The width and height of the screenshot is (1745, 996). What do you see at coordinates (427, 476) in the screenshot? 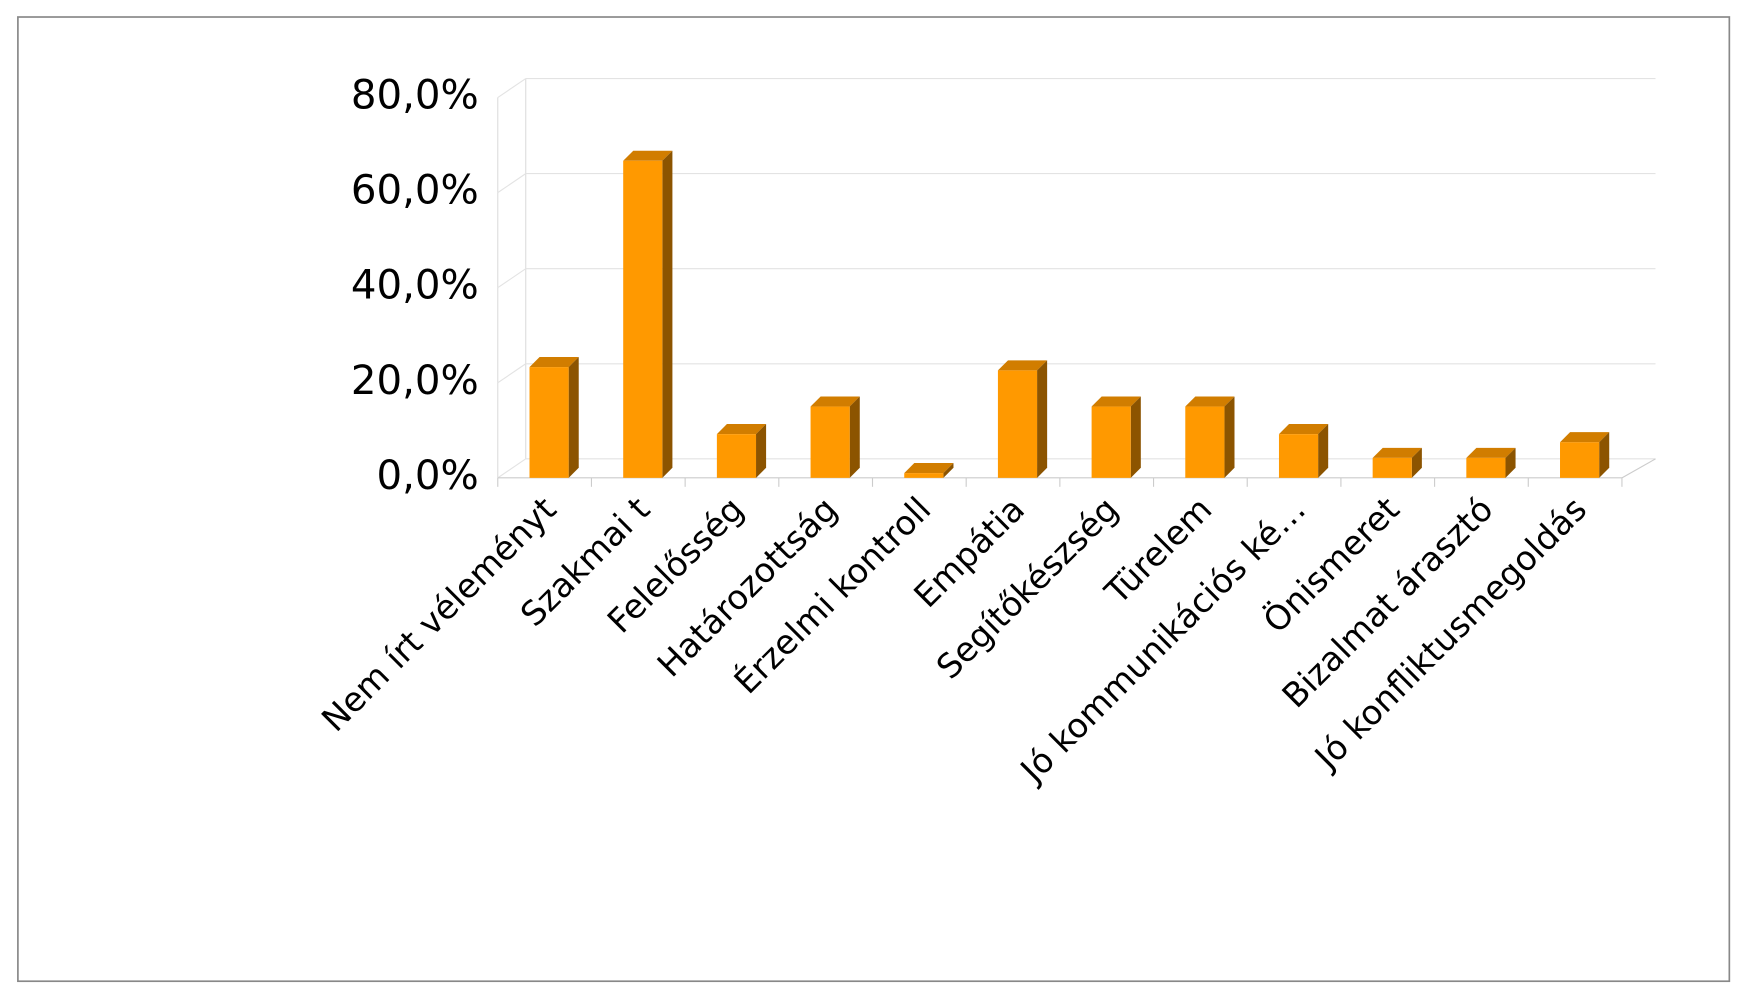
I see `y-tick-label: 0,0%` at bounding box center [427, 476].